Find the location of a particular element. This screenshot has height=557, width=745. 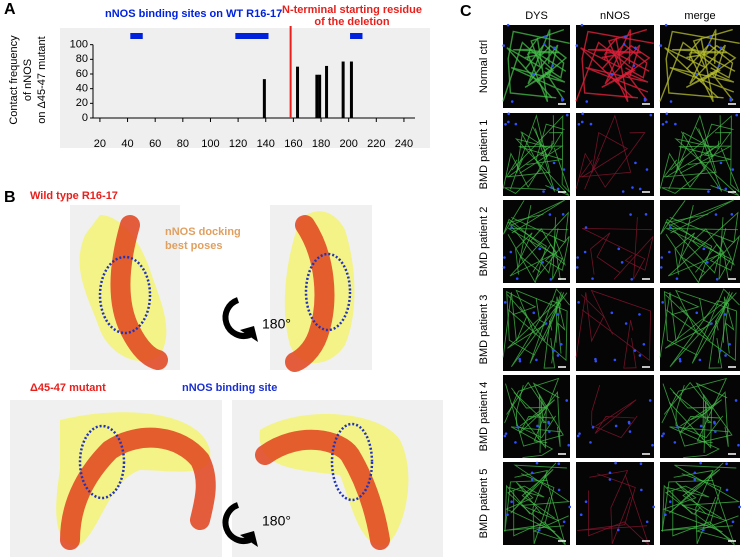

x-tick-label: 220 is located at coordinates (376, 144).